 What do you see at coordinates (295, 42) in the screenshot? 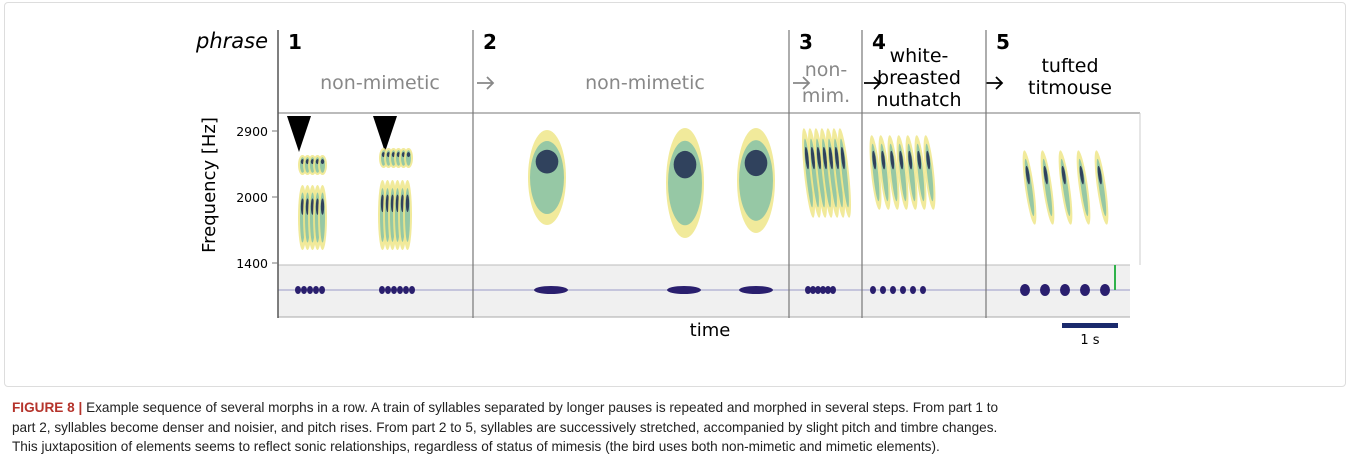
I see `phrase-number: 1` at bounding box center [295, 42].